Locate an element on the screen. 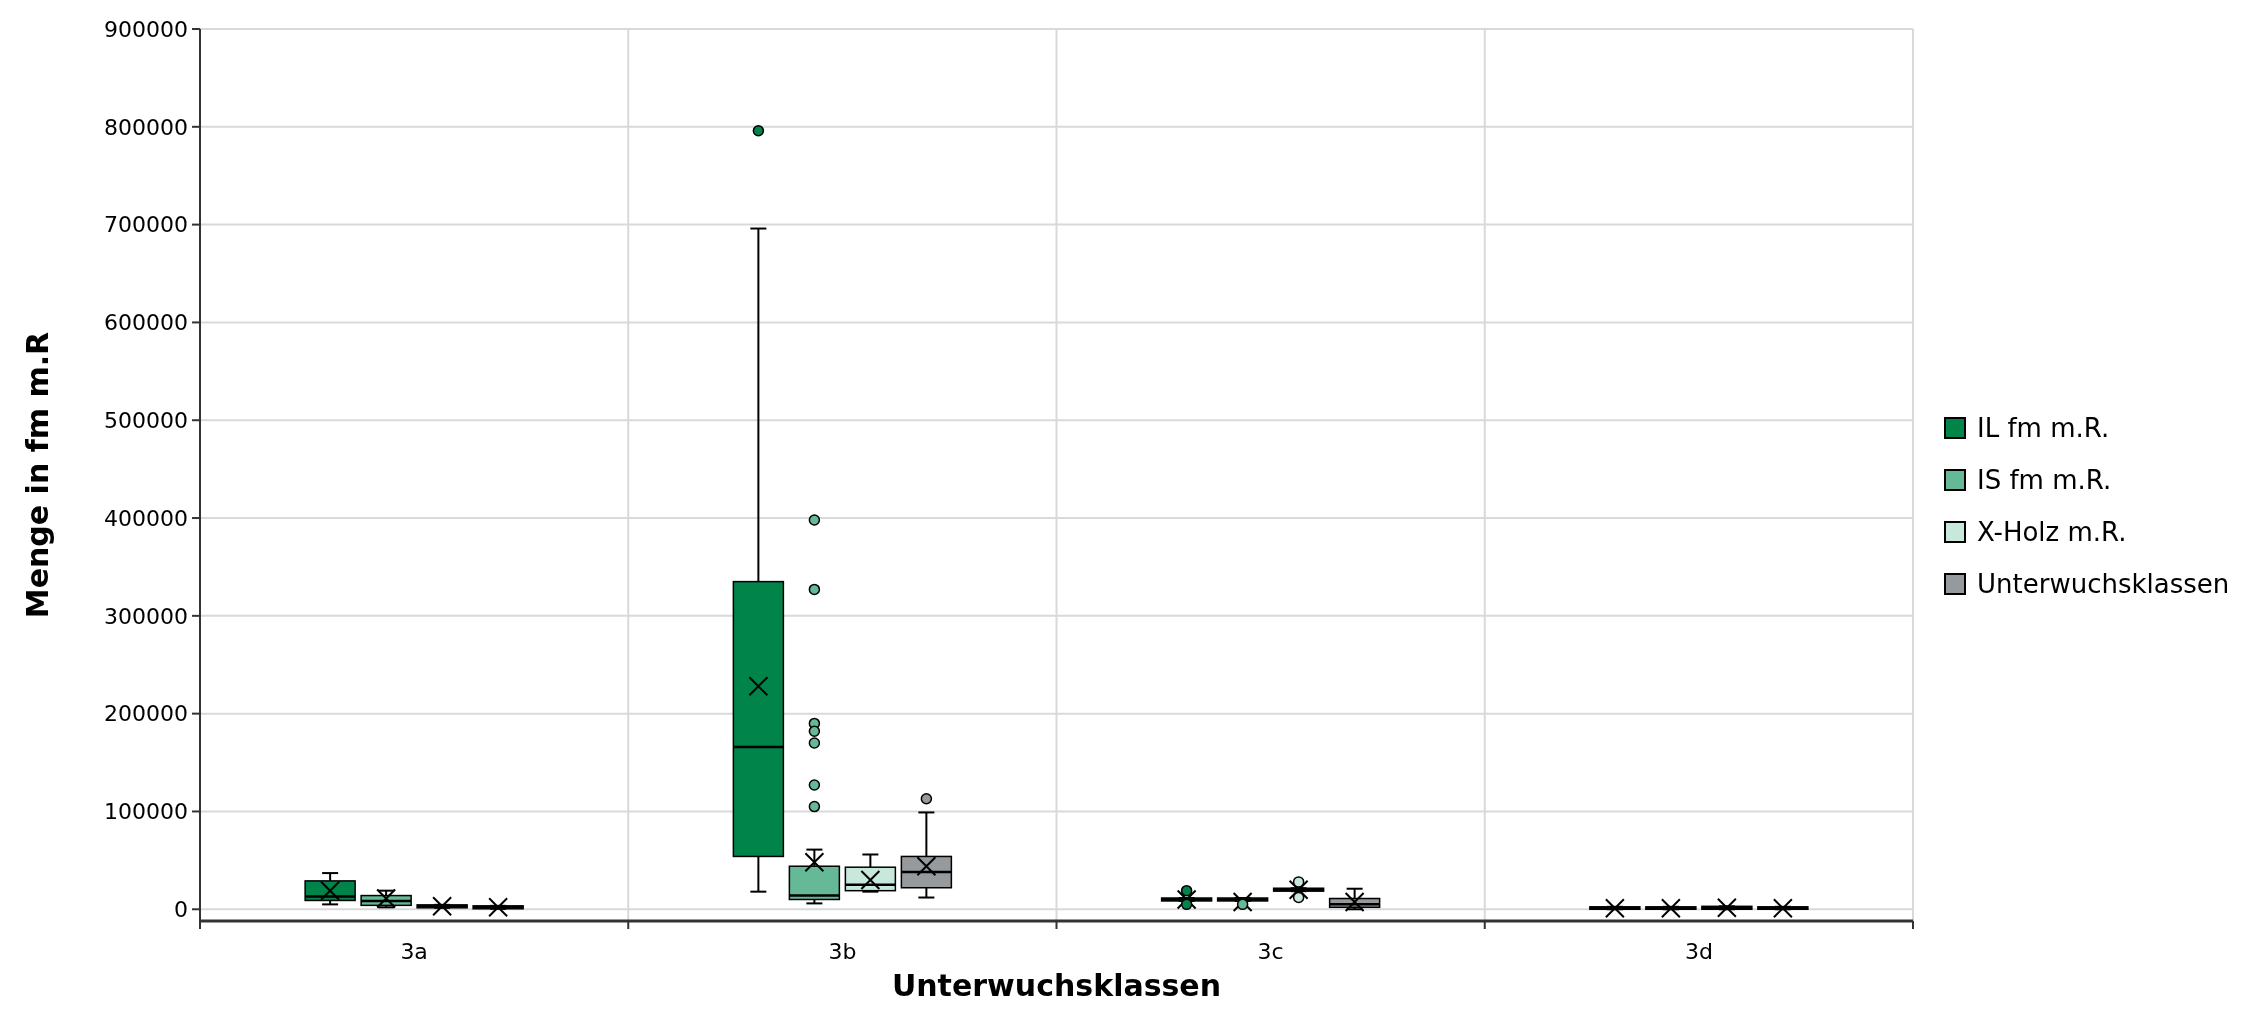  y-tick-label: 800000 is located at coordinates (146, 127).